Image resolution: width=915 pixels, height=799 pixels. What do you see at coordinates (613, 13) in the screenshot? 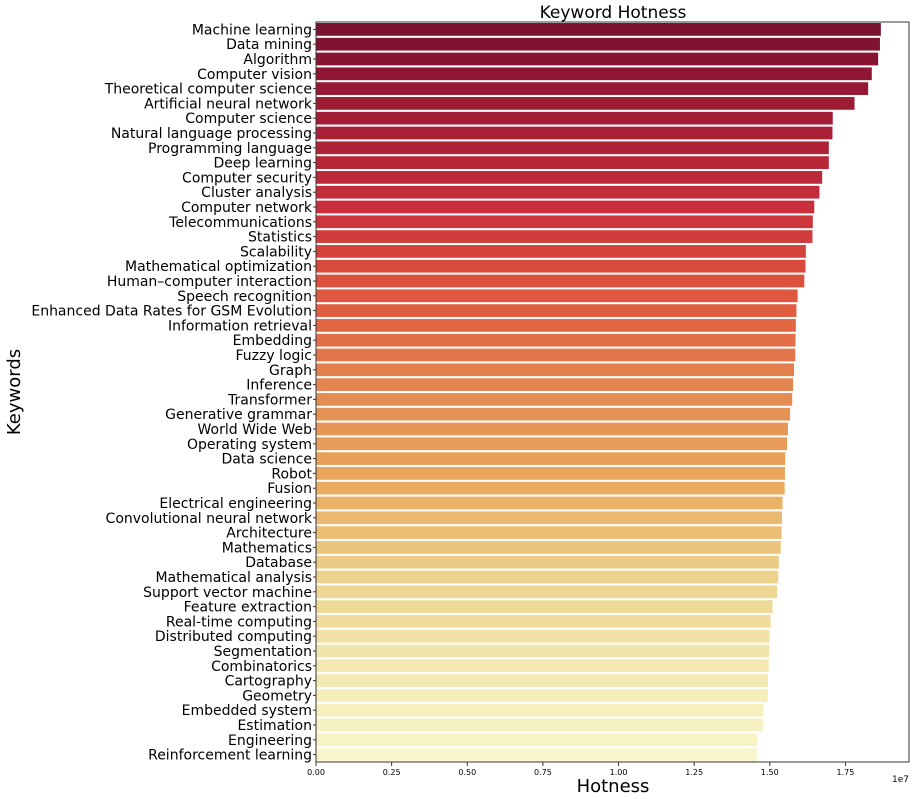
I see `chart-title: Keyword Hotness` at bounding box center [613, 13].